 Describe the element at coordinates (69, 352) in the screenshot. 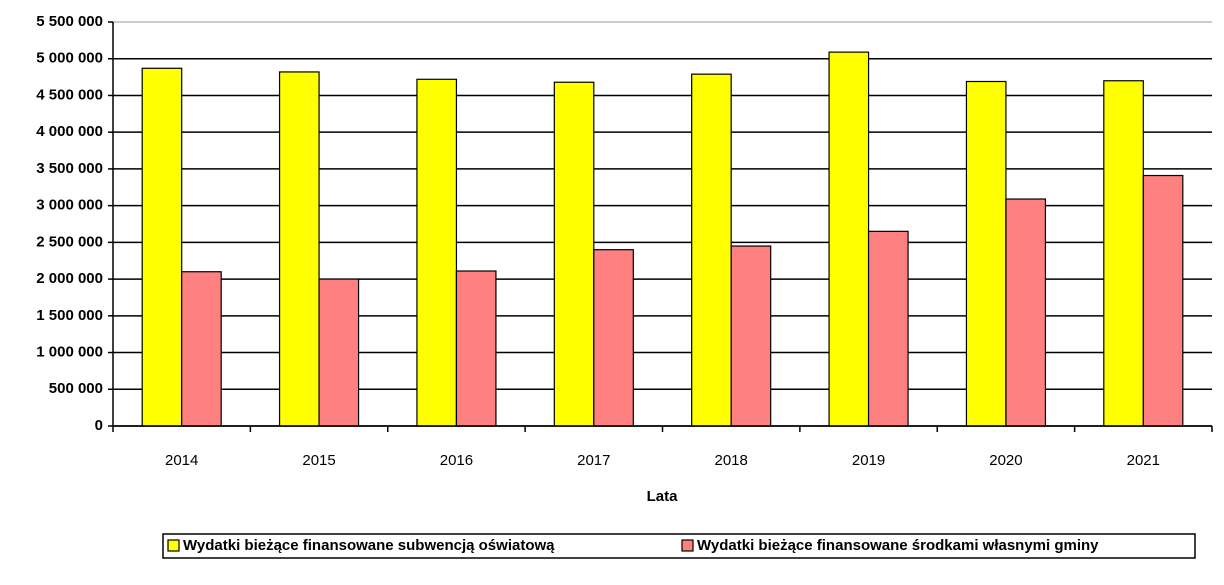

I see `y-tick-label: 1 000 000` at that location.